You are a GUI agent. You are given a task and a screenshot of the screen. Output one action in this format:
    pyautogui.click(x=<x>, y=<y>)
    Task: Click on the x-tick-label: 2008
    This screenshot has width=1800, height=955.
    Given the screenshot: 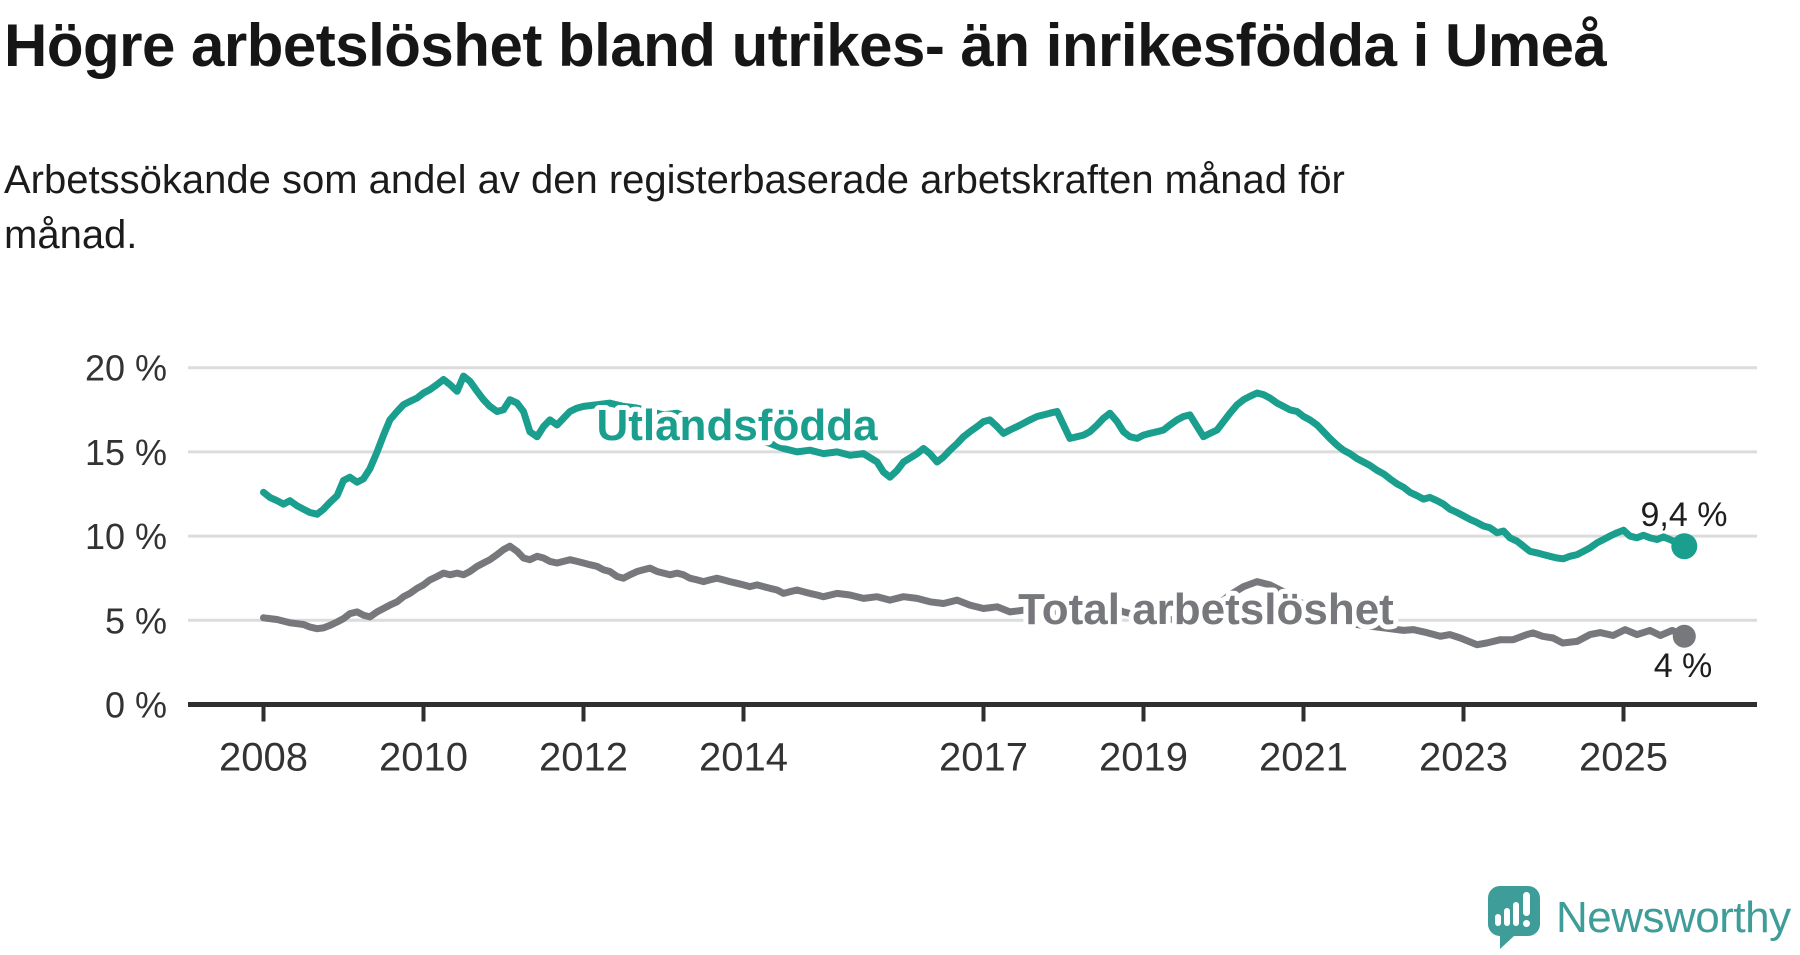 What is the action you would take?
    pyautogui.click(x=263, y=758)
    